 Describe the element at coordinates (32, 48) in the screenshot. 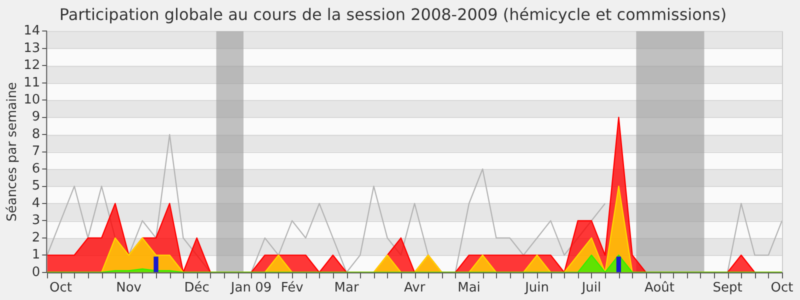

I see `y-tick-label: 13` at that location.